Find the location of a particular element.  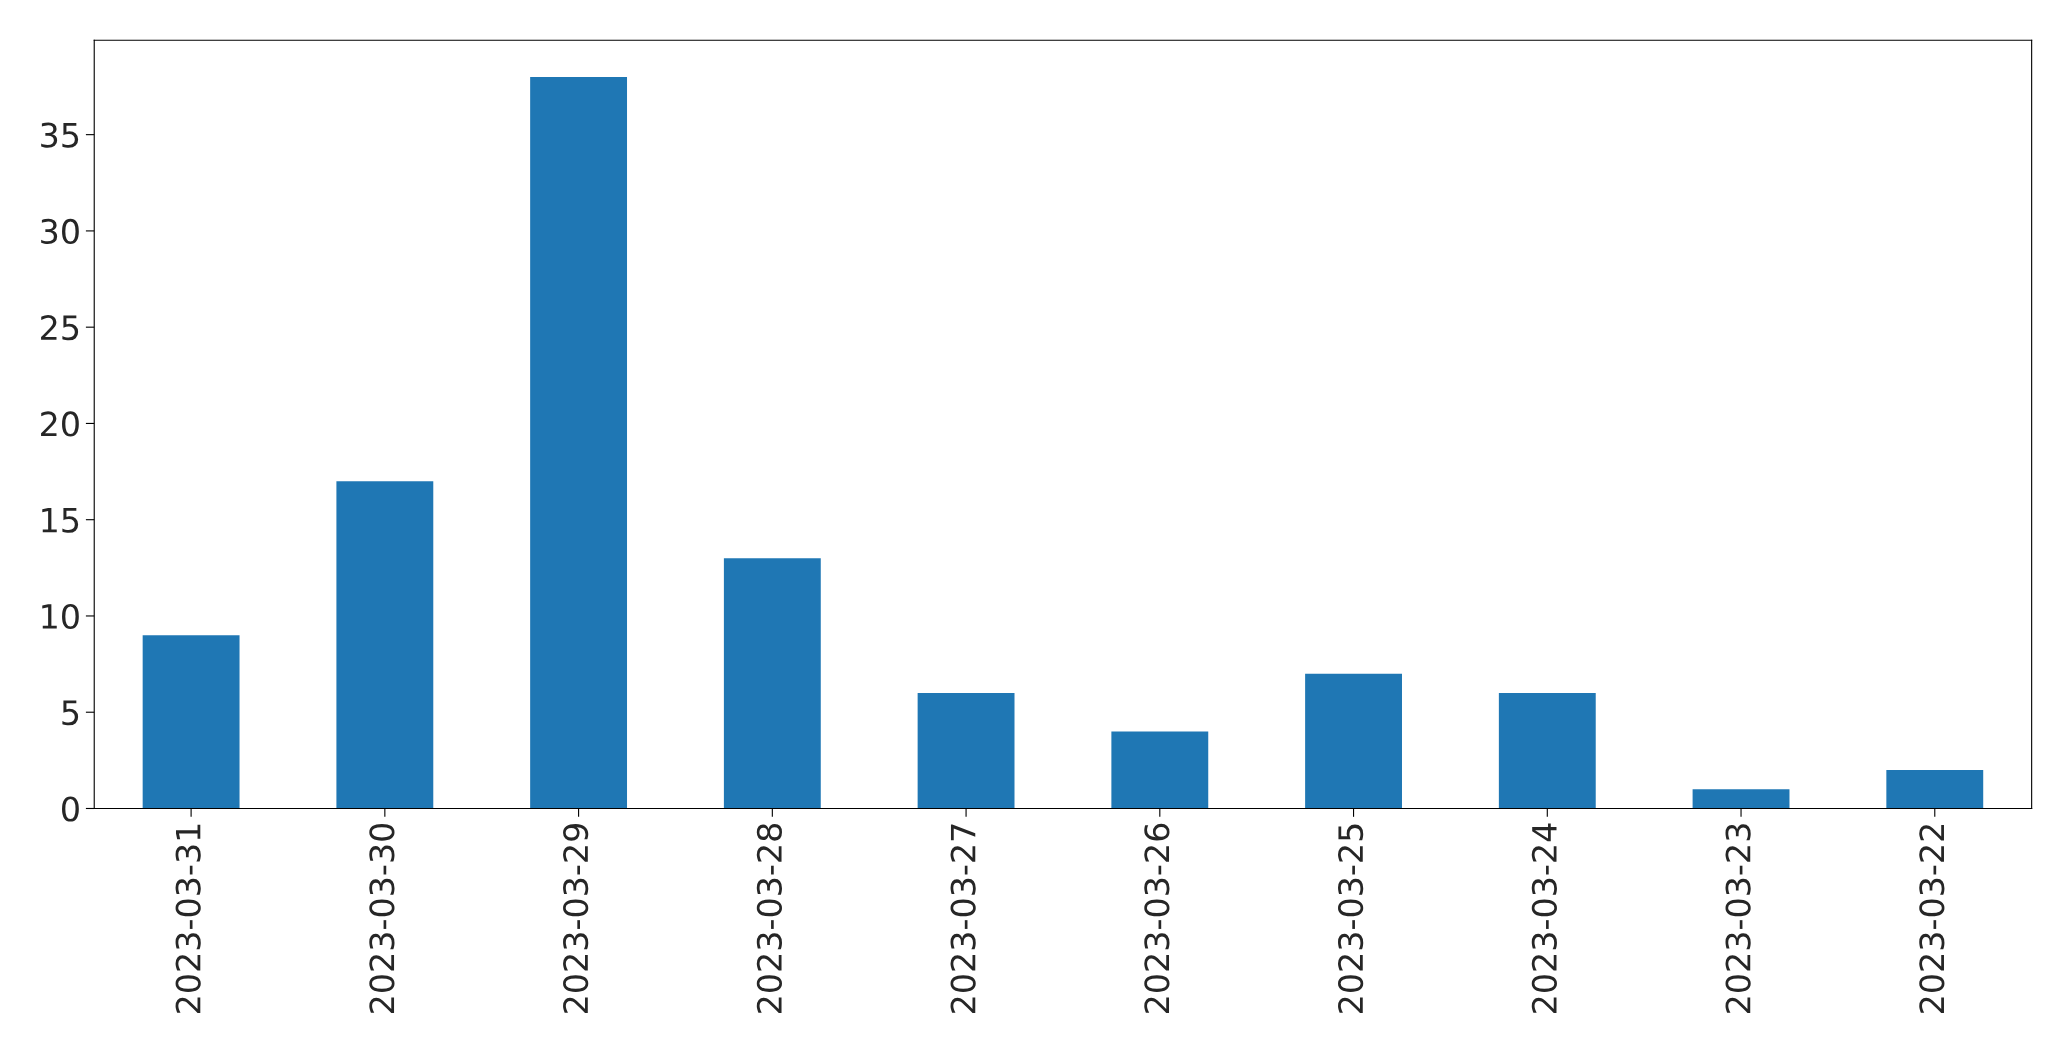

x-tick-label: 2023-03-29 is located at coordinates (576, 918).